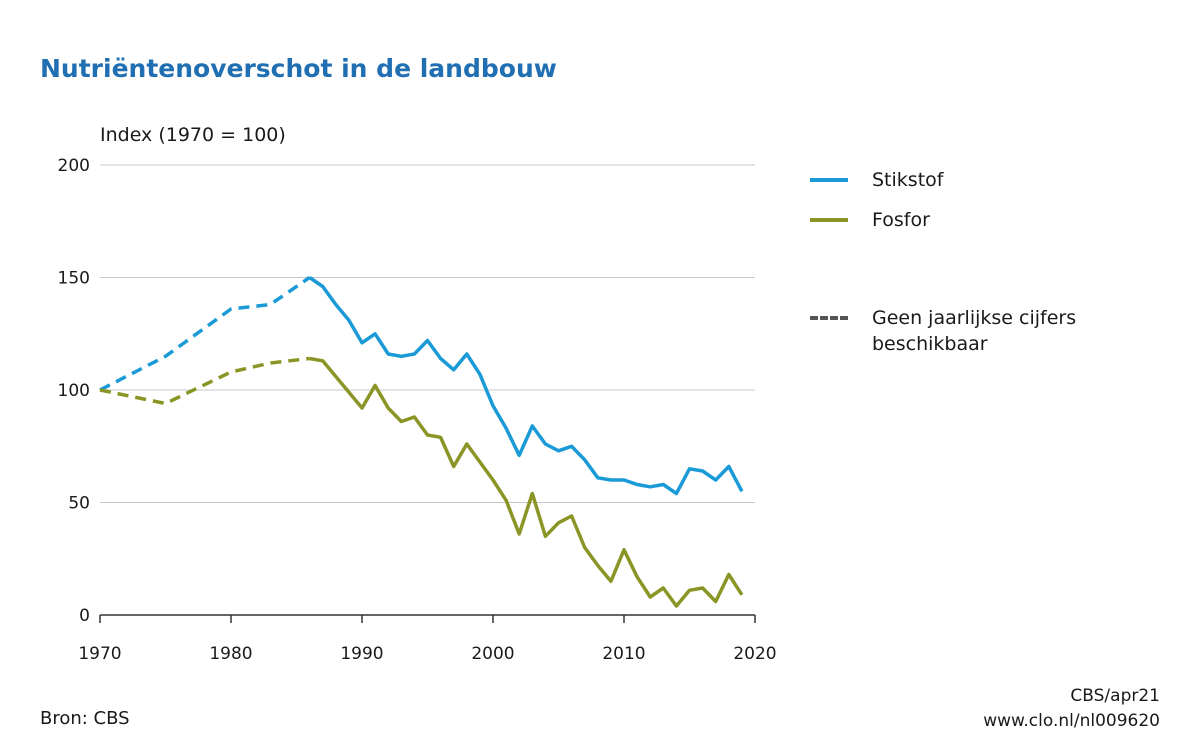  I want to click on x-tick-1980: 1980, so click(230, 654).